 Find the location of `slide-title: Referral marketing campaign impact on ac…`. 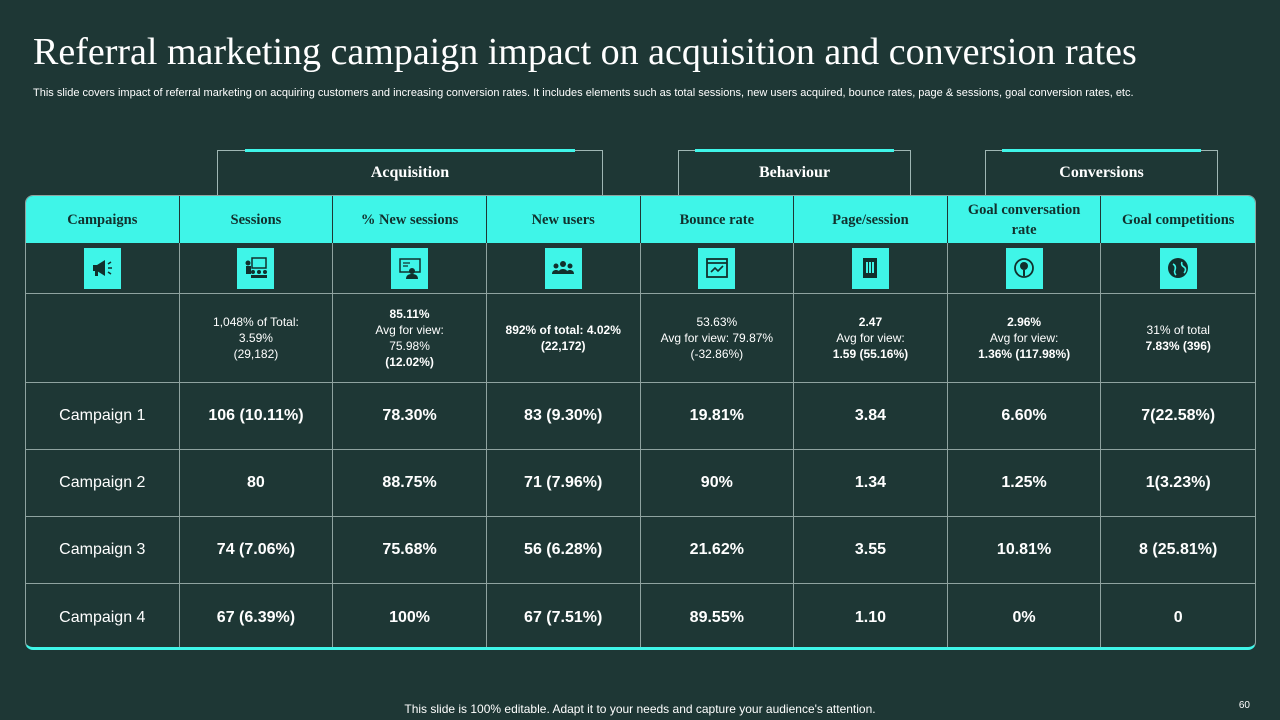

slide-title: Referral marketing campaign impact on ac… is located at coordinates (585, 52).